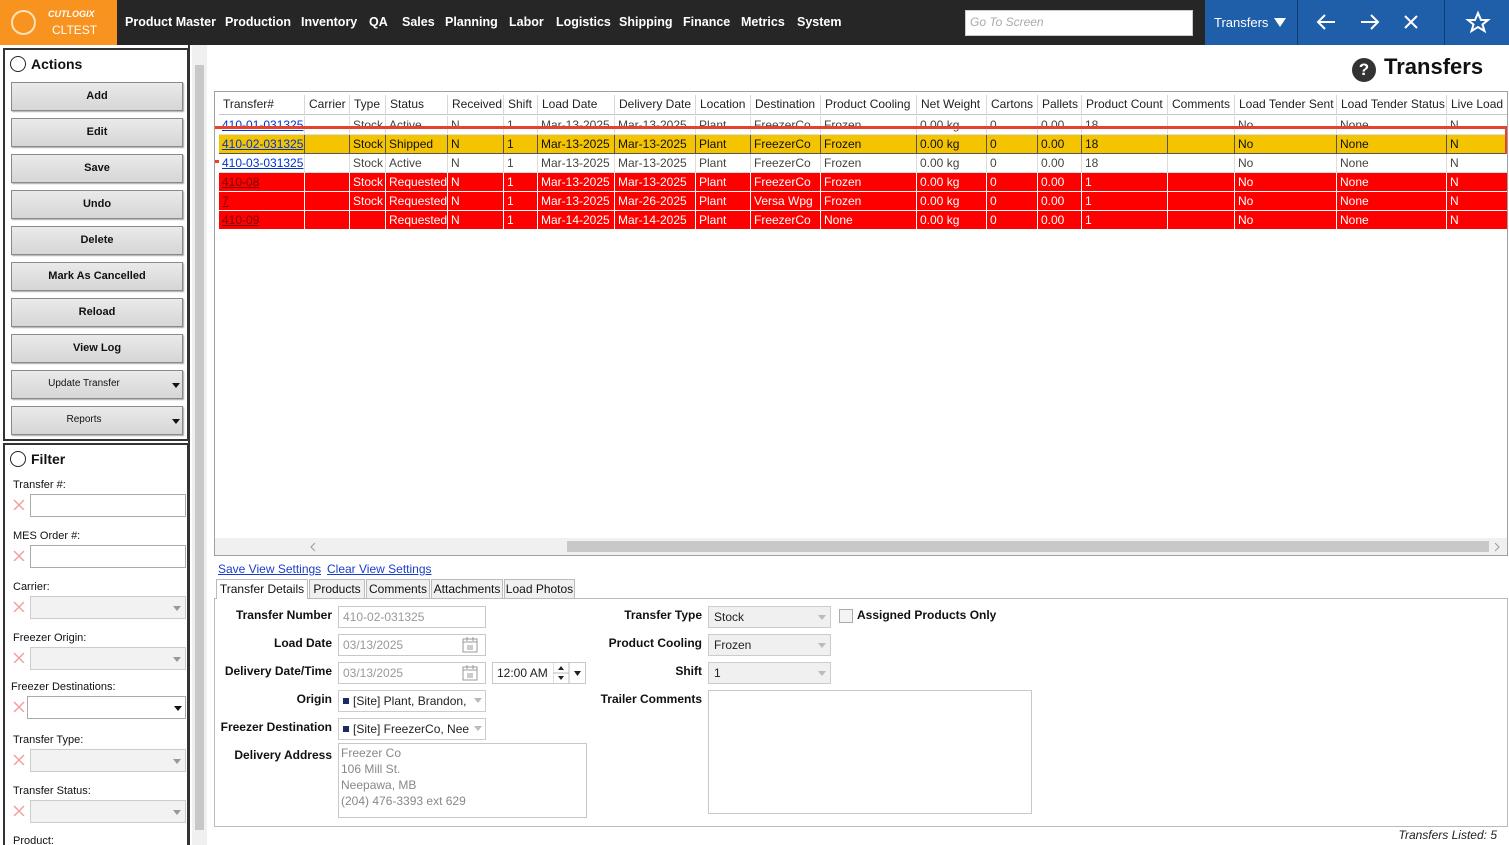 This screenshot has width=1509, height=845. I want to click on menu-item: QA, so click(378, 22).